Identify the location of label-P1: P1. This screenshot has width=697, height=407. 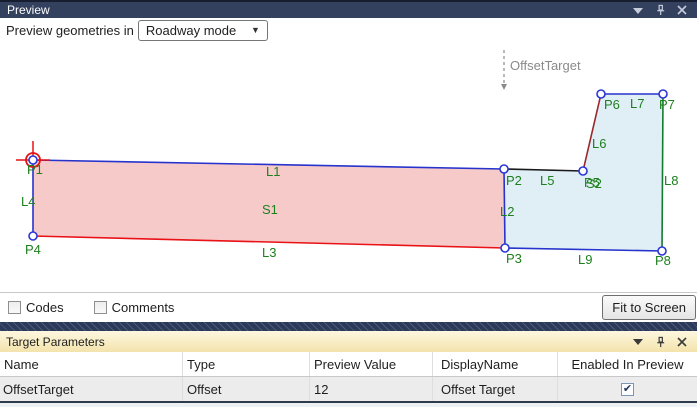
(35, 169).